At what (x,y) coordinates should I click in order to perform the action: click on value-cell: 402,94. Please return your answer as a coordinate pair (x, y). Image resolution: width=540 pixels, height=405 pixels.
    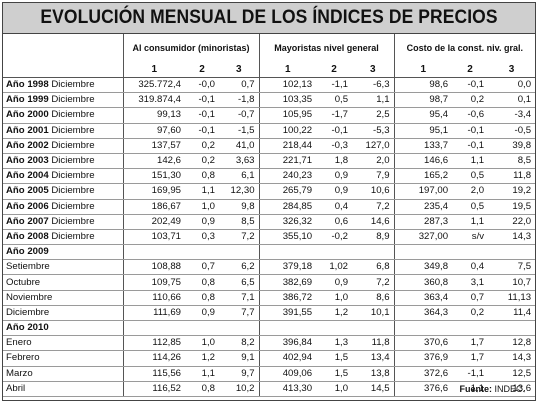
    Looking at the image, I should click on (287, 358).